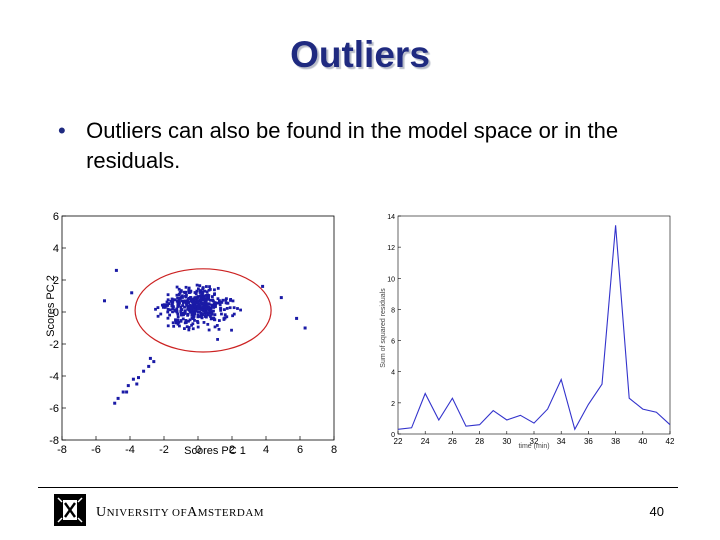 This screenshot has height=540, width=720. Describe the element at coordinates (391, 279) in the screenshot. I see `y-tick-label: 10` at that location.